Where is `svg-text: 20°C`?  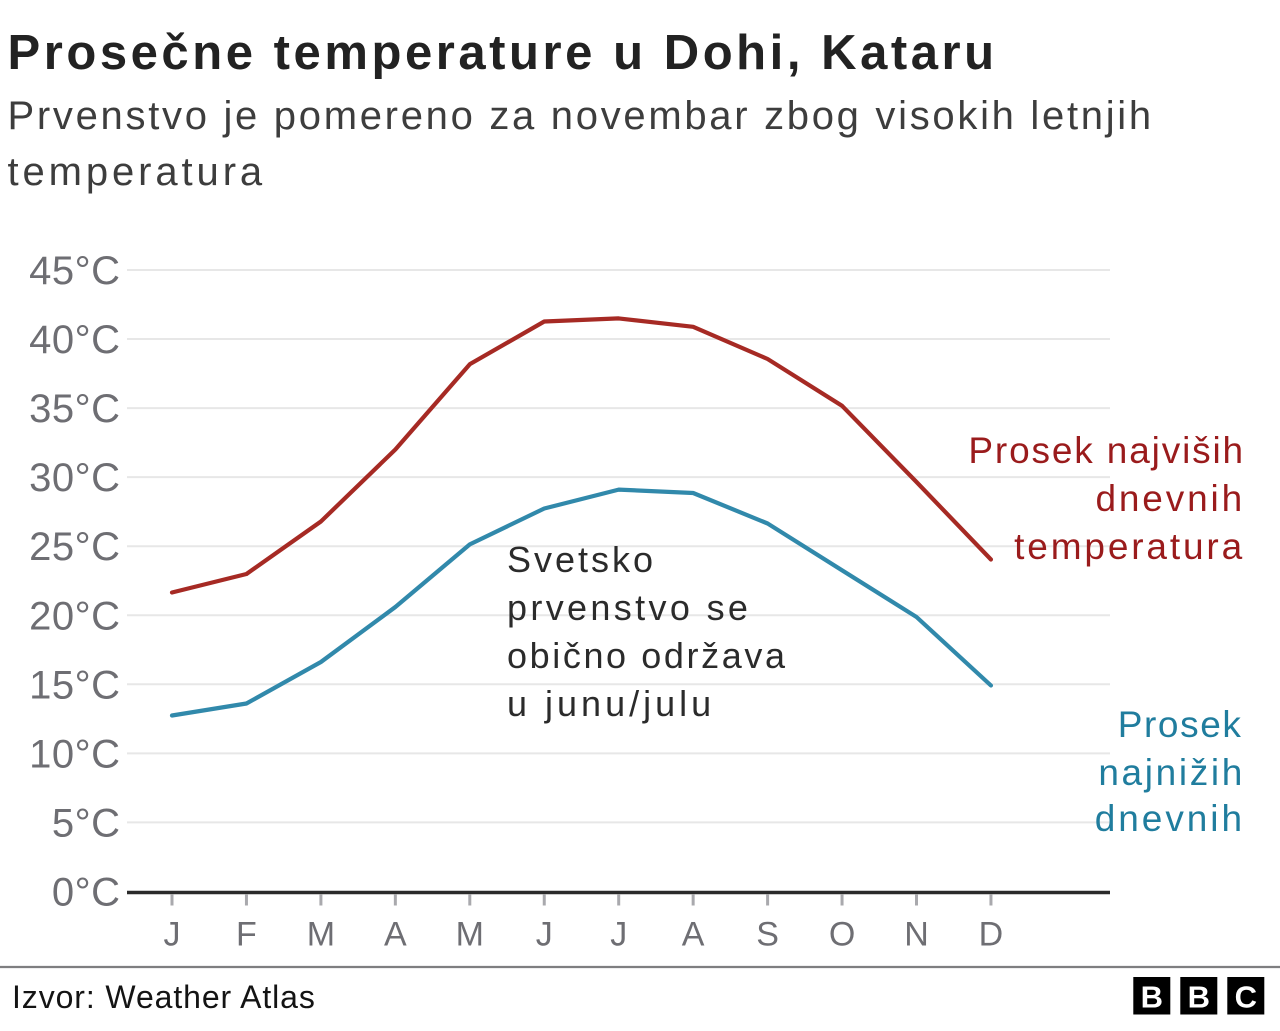
svg-text: 20°C is located at coordinates (74, 616).